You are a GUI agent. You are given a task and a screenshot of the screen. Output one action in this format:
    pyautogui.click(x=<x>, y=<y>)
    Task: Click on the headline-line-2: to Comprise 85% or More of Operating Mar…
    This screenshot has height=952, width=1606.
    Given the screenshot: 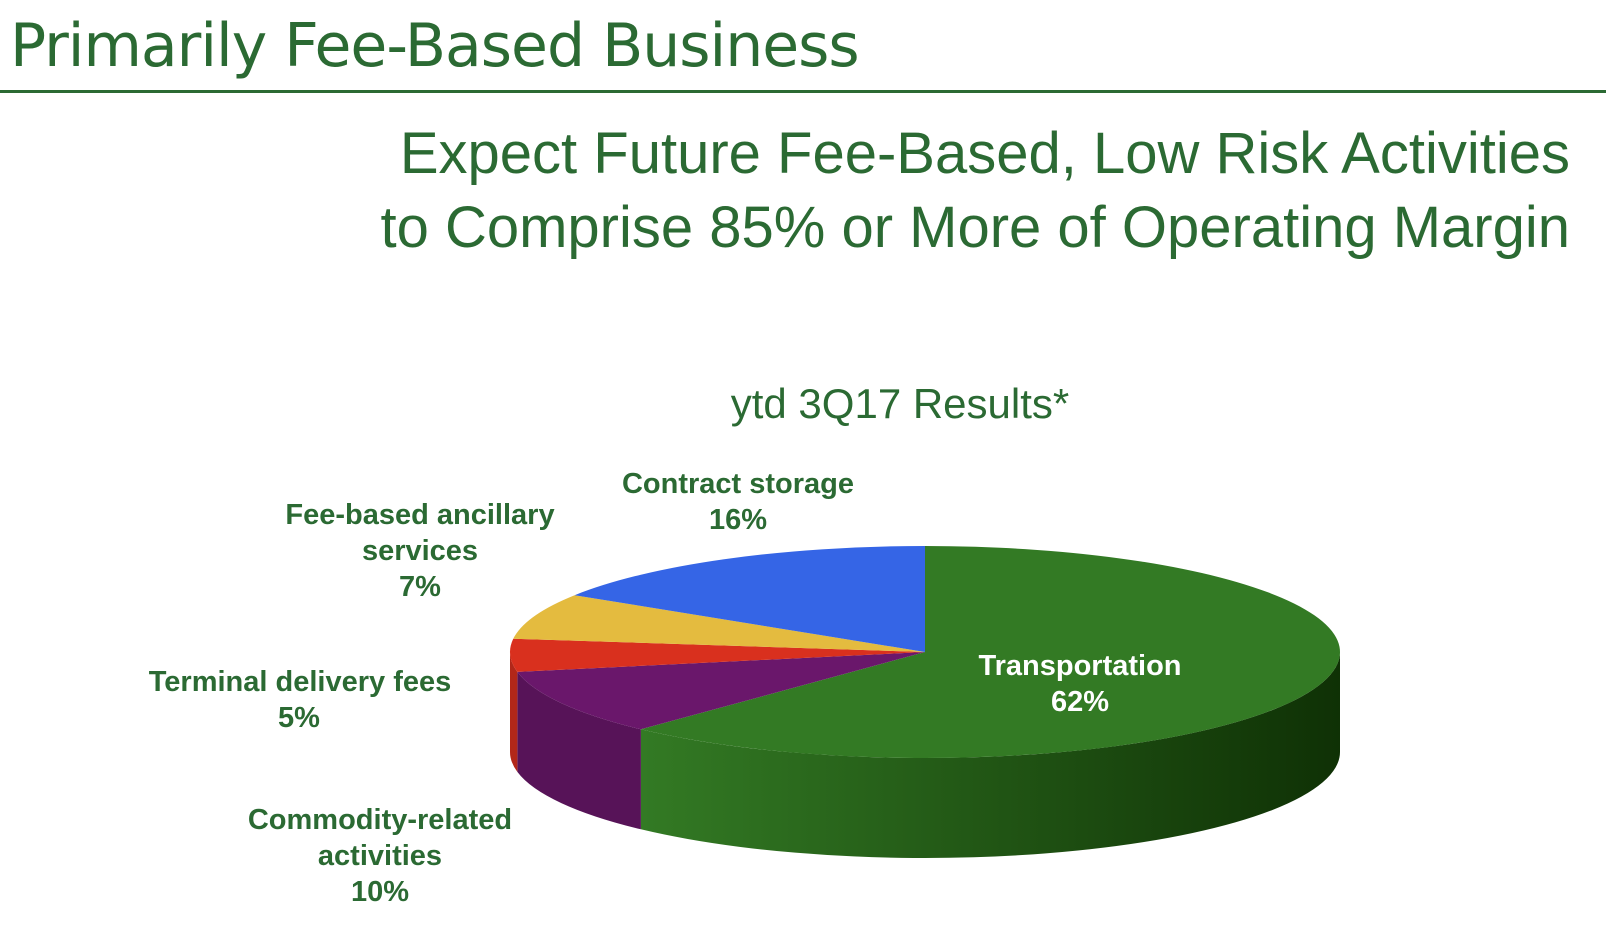 What is the action you would take?
    pyautogui.click(x=975, y=227)
    